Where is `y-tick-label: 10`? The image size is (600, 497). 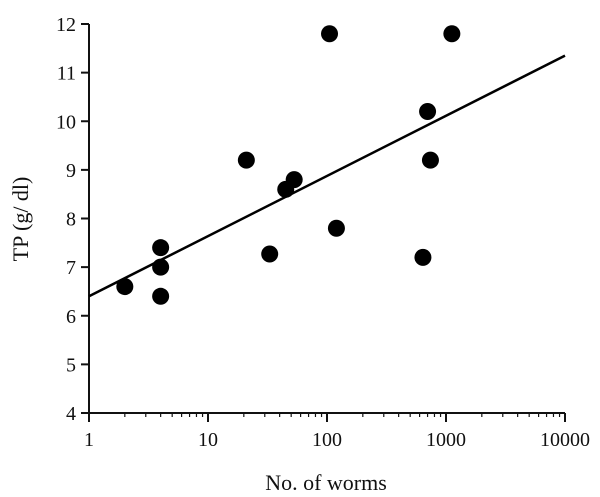
y-tick-label: 10 is located at coordinates (66, 122).